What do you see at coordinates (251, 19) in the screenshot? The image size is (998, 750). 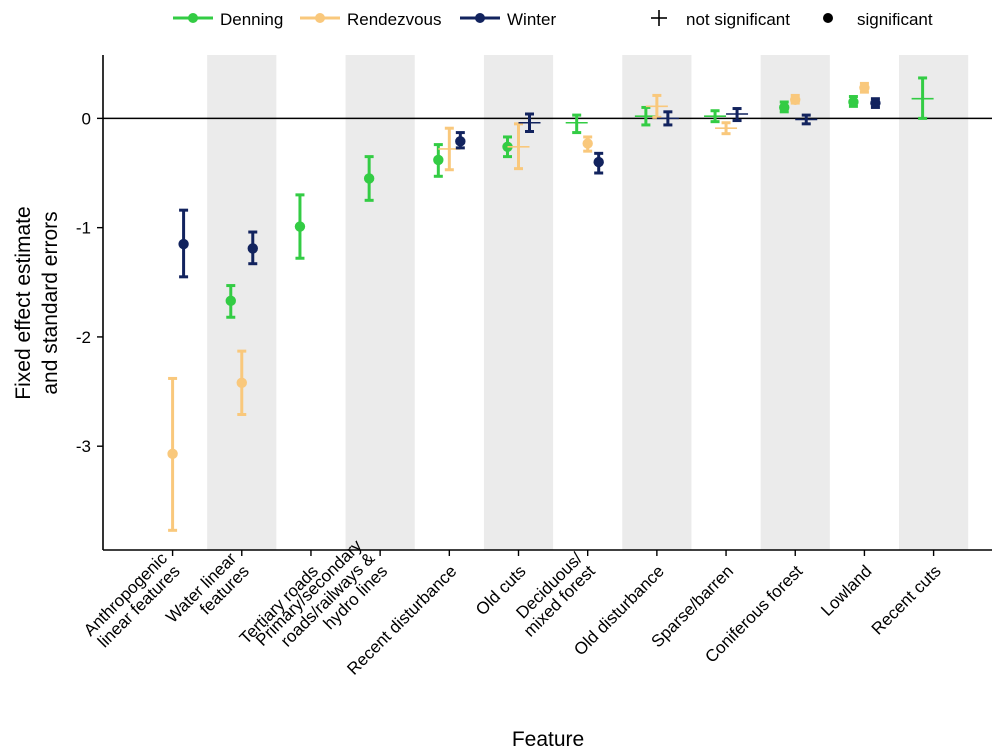 I see `legend-label-denning: Denning` at bounding box center [251, 19].